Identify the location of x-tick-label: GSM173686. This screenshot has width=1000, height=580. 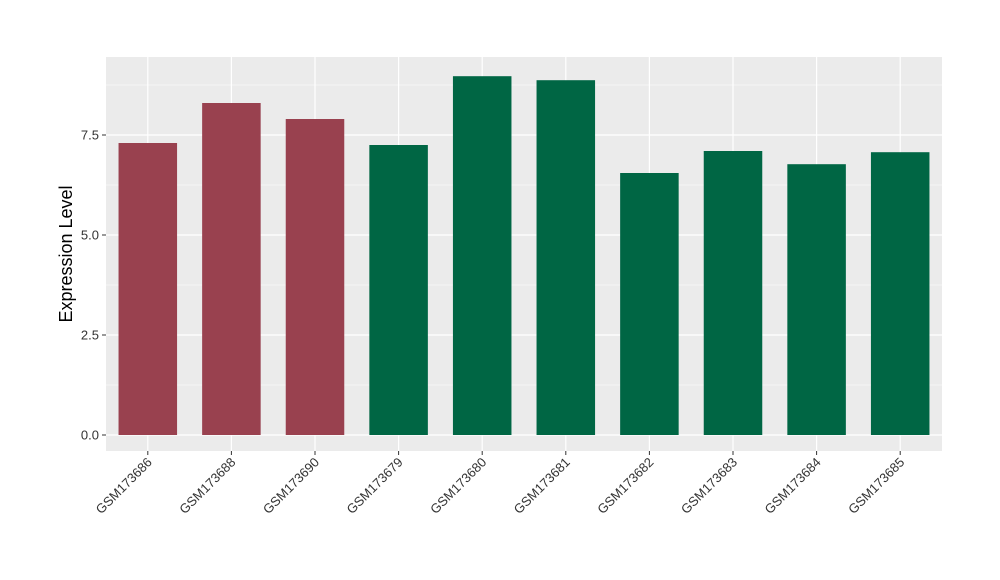
(124, 486).